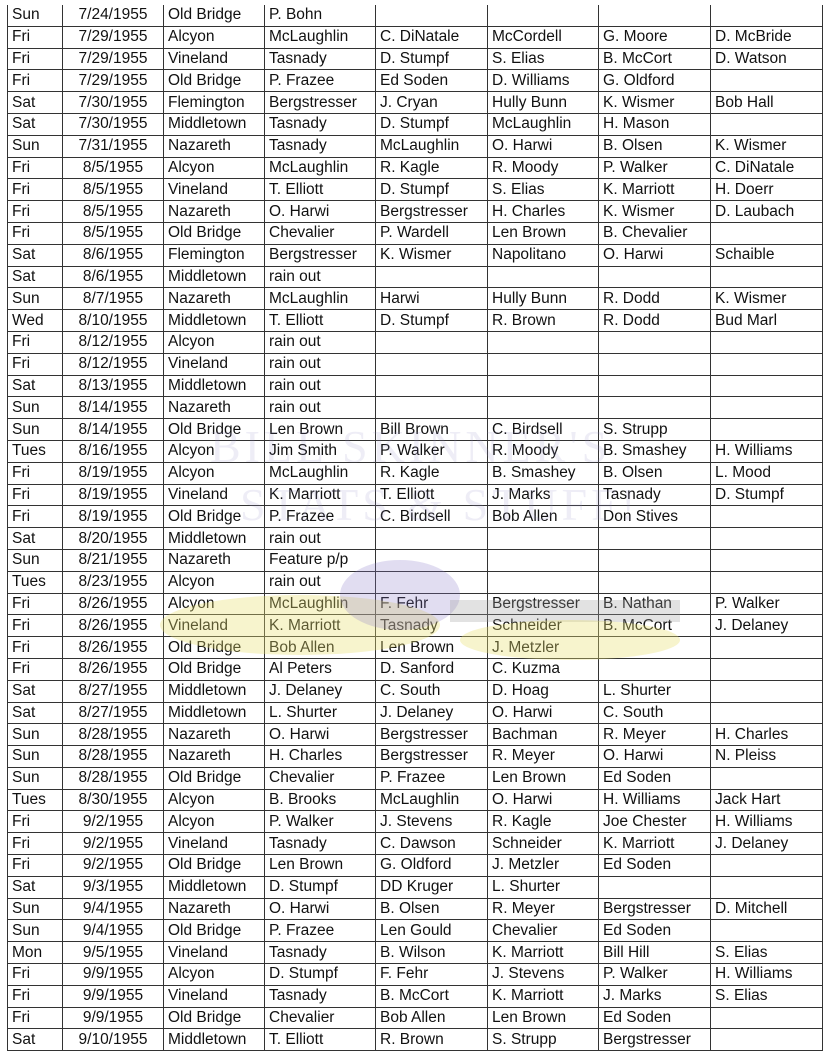 Image resolution: width=828 pixels, height=1056 pixels. What do you see at coordinates (113, 102) in the screenshot?
I see `cell-date: 7/30/1955` at bounding box center [113, 102].